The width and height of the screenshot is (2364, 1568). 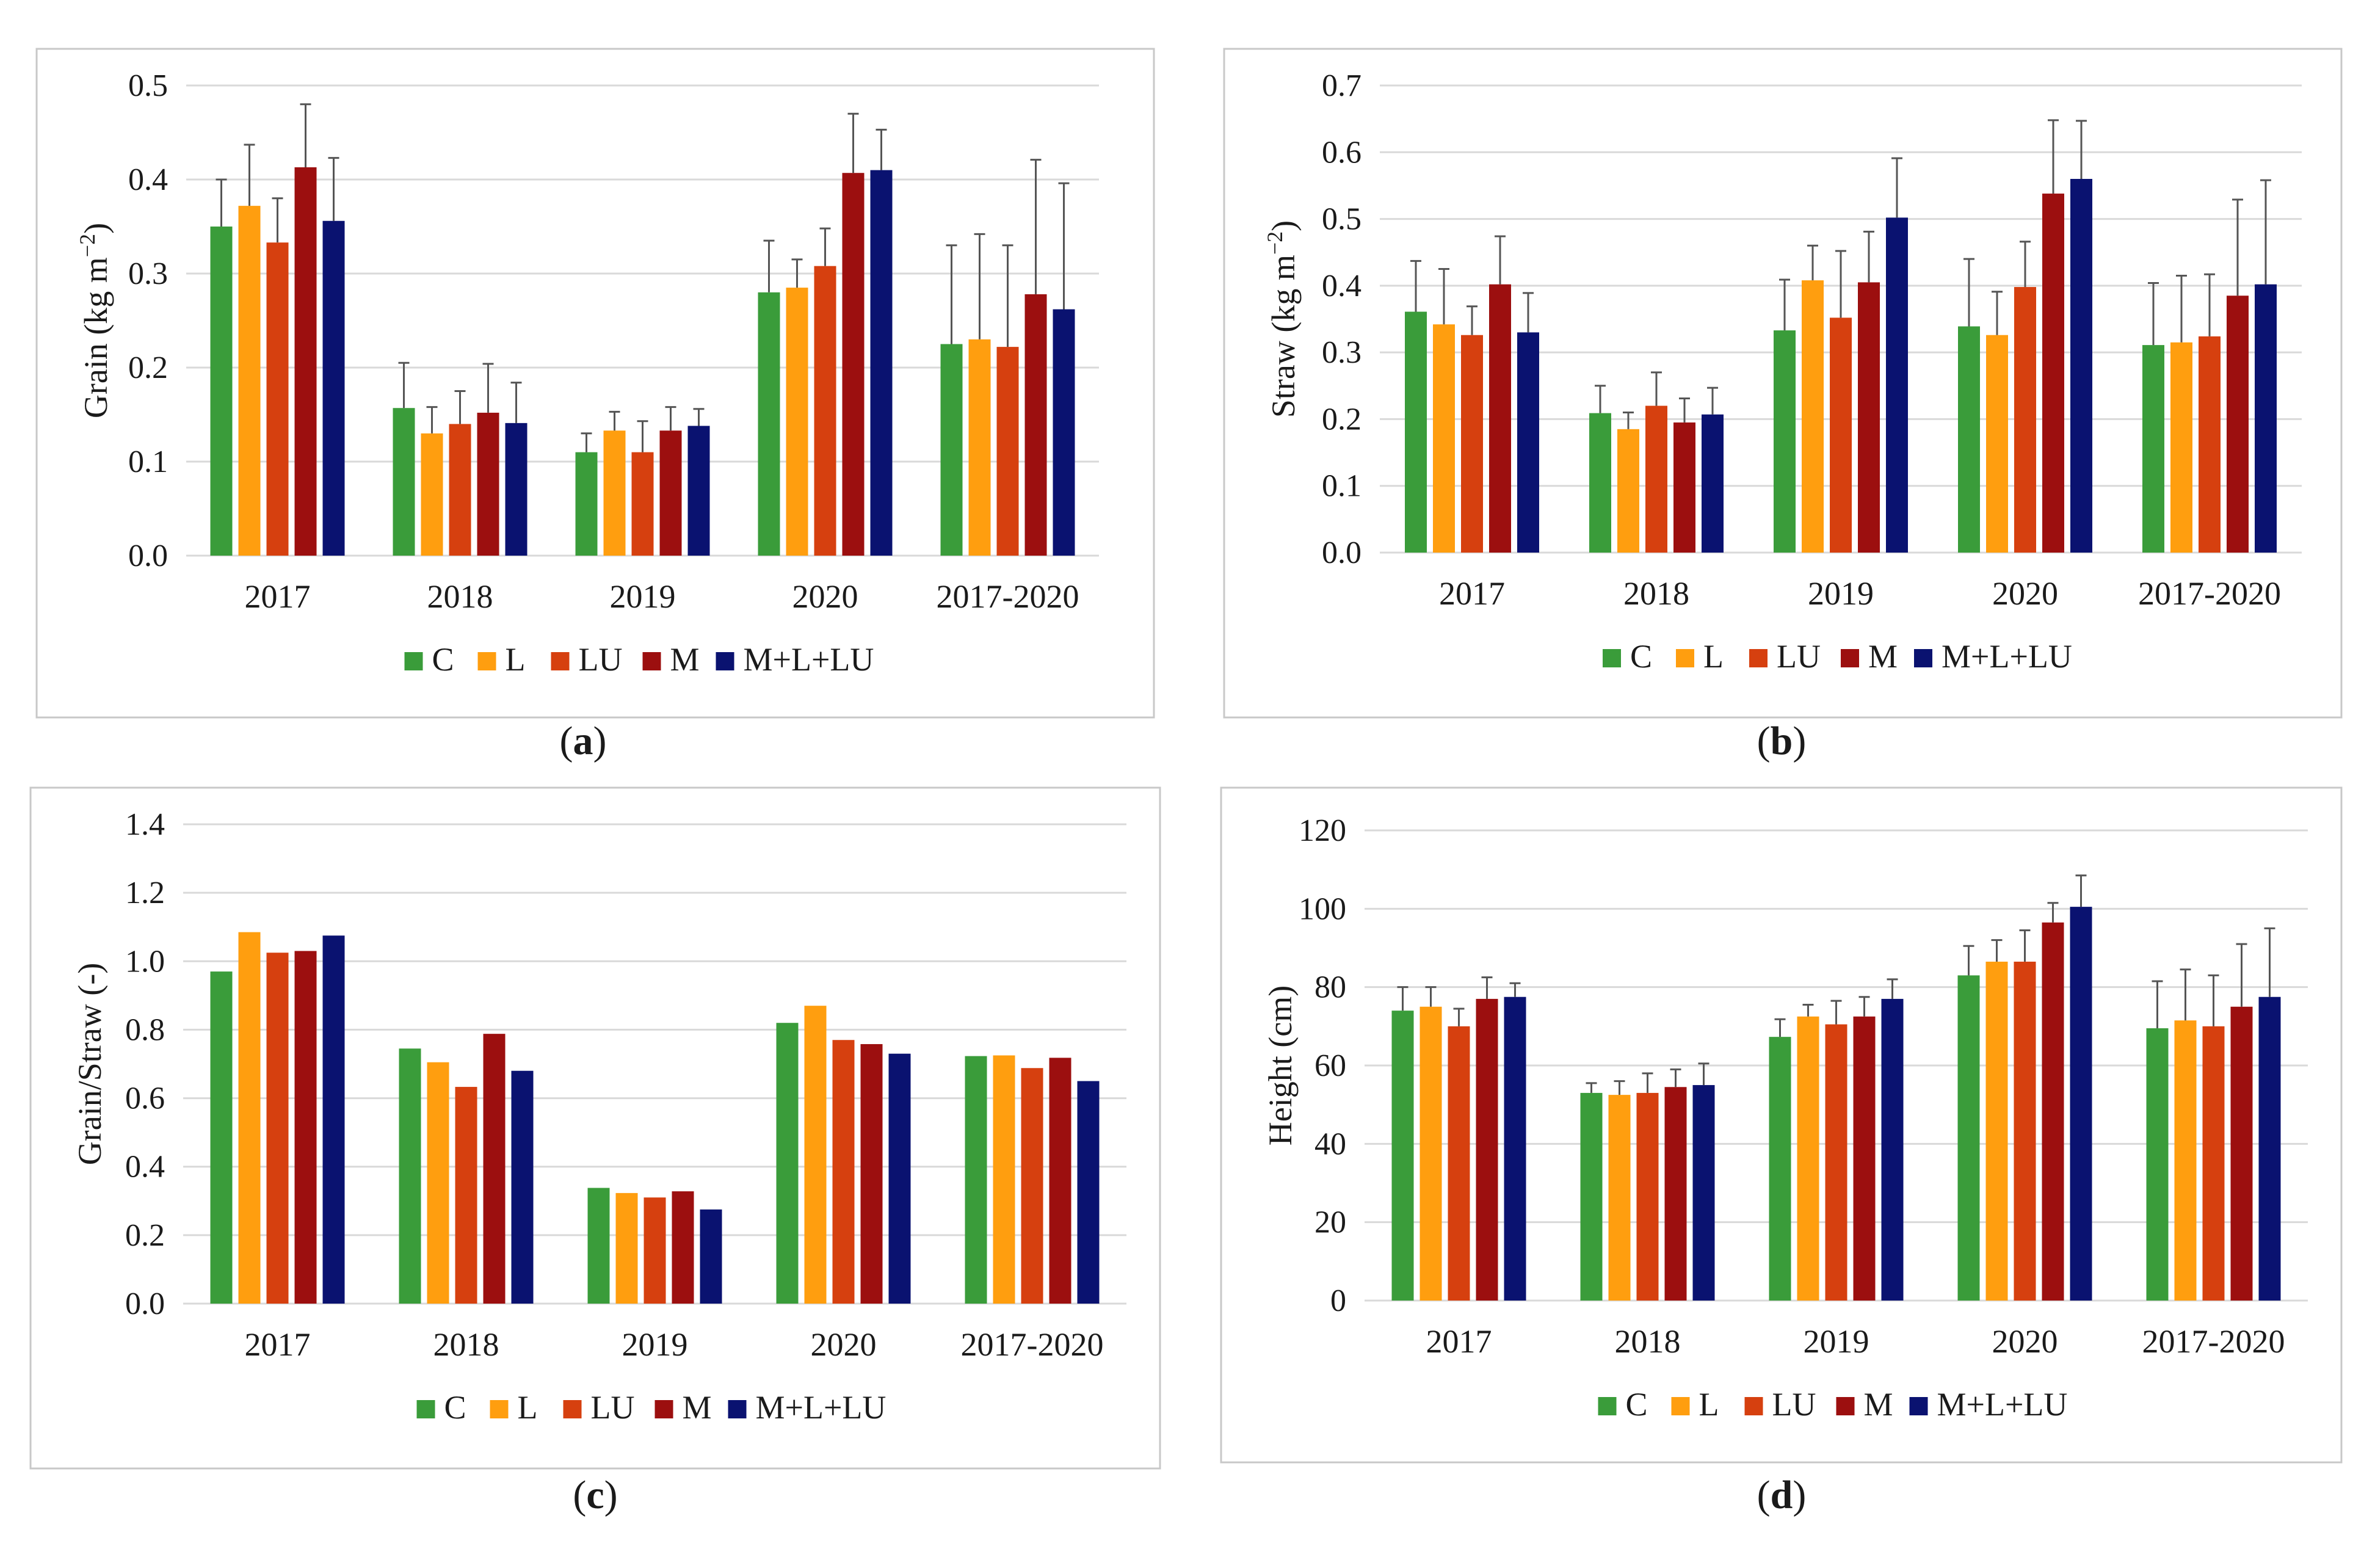 I want to click on x-tick-label: 2017-2020, so click(x=2213, y=1341).